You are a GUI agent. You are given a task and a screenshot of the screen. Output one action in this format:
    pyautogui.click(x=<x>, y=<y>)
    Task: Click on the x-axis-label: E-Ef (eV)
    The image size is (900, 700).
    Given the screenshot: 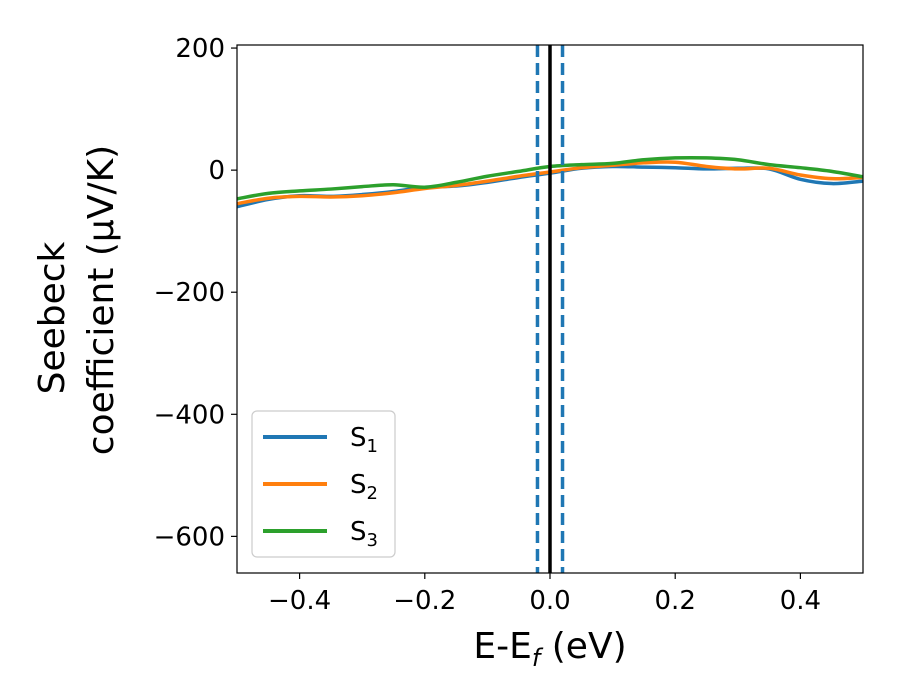 What is the action you would take?
    pyautogui.click(x=549, y=649)
    